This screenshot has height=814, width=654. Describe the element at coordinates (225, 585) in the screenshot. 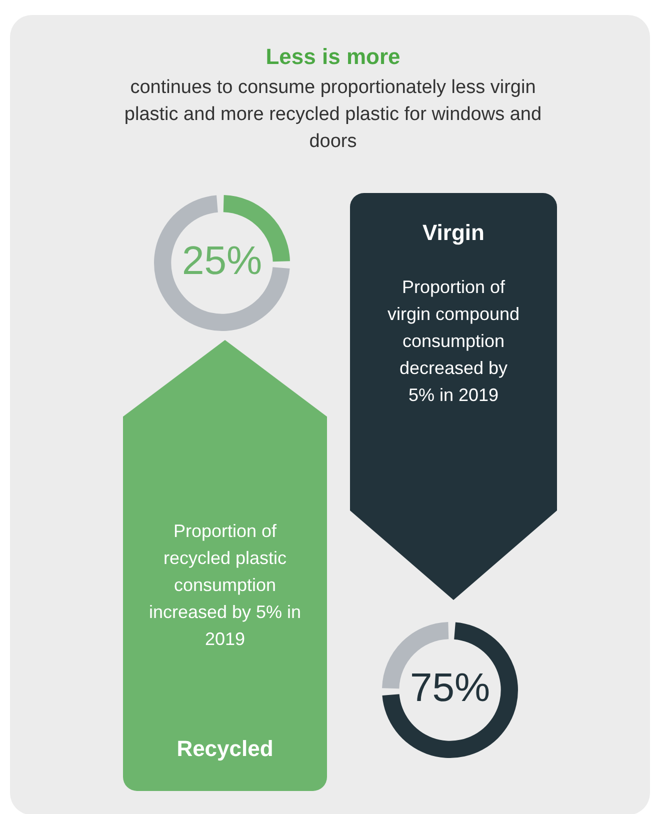

I see `text: Proportion of recycled plastic consumption increased by 5% in 2019` at that location.